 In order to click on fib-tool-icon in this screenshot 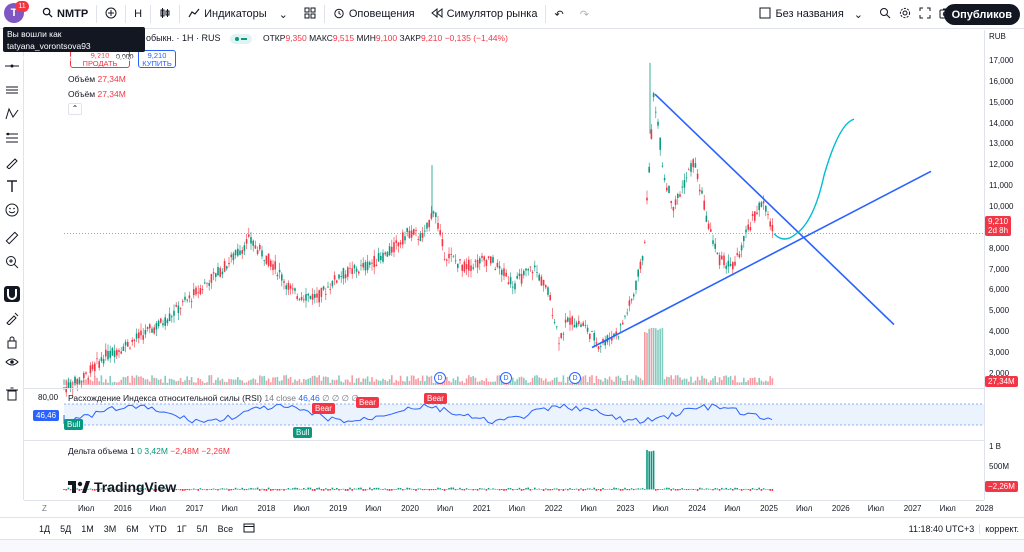, I will do `click(12, 138)`.